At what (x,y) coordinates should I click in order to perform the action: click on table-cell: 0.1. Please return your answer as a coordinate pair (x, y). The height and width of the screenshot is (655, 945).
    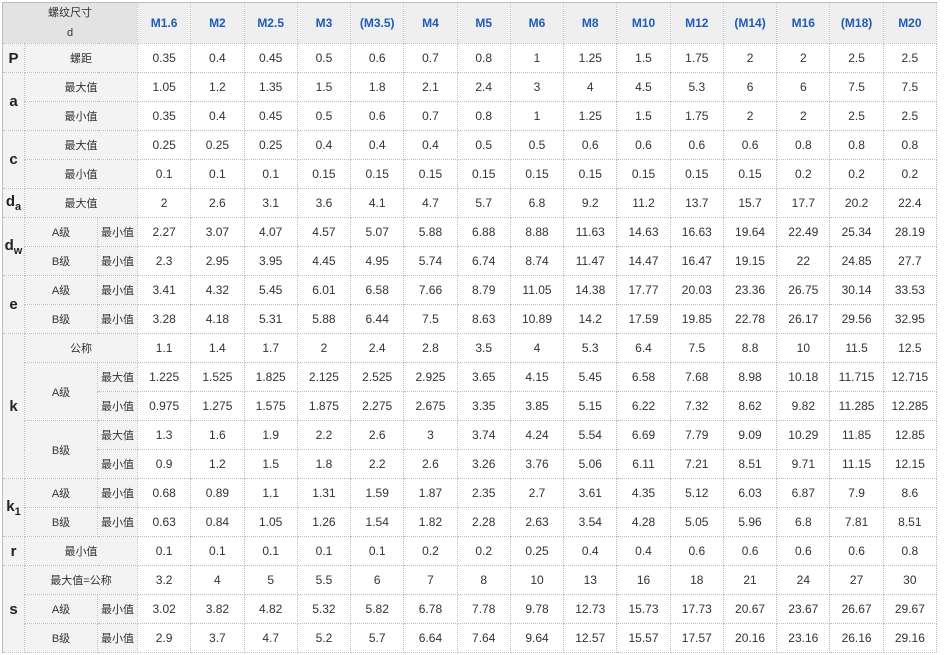
    Looking at the image, I should click on (217, 174).